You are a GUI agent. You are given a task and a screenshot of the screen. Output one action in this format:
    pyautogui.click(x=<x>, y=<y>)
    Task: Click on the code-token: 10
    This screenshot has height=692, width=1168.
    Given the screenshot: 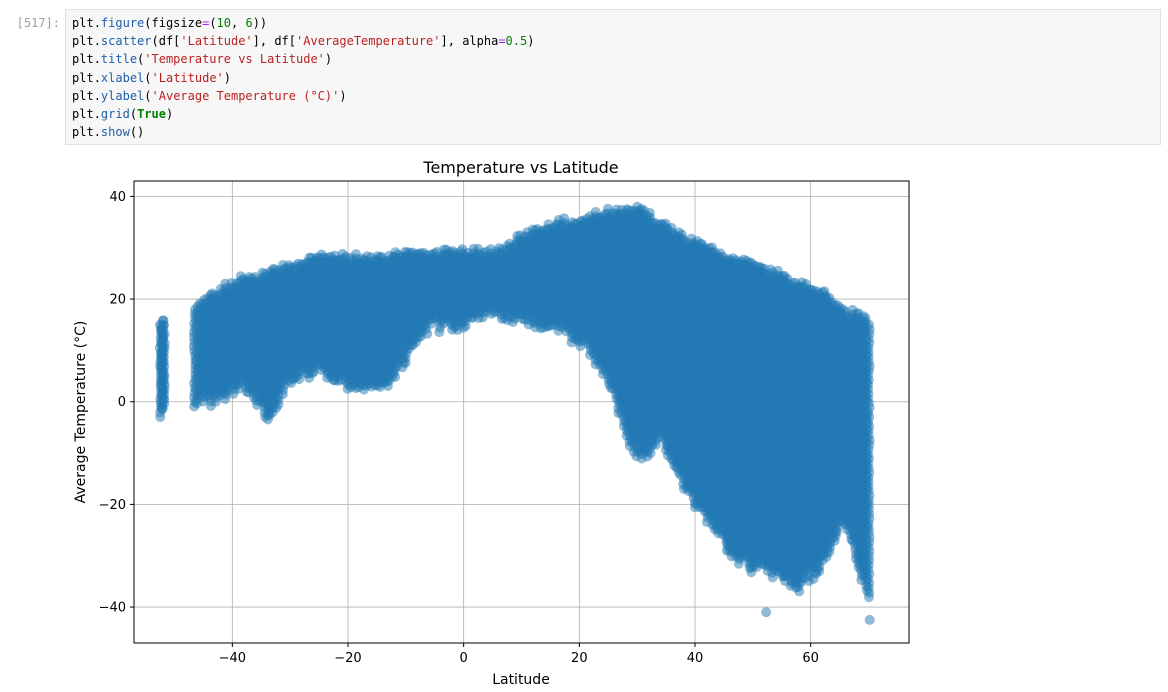 What is the action you would take?
    pyautogui.click(x=224, y=23)
    